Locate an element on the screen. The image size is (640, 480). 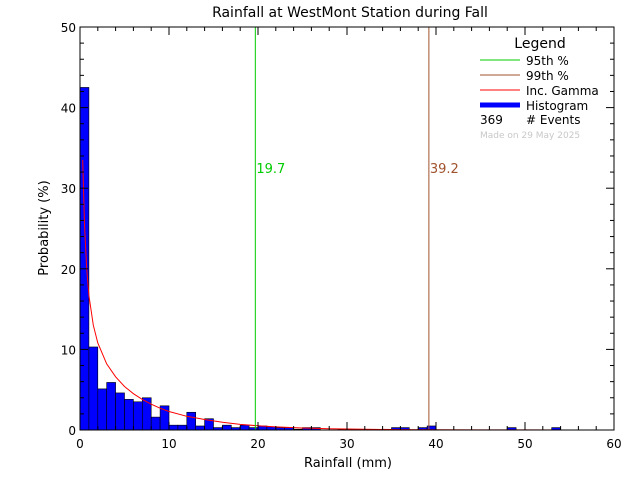
chart-title: Rainfall at WestMont Station during Fall is located at coordinates (350, 13).